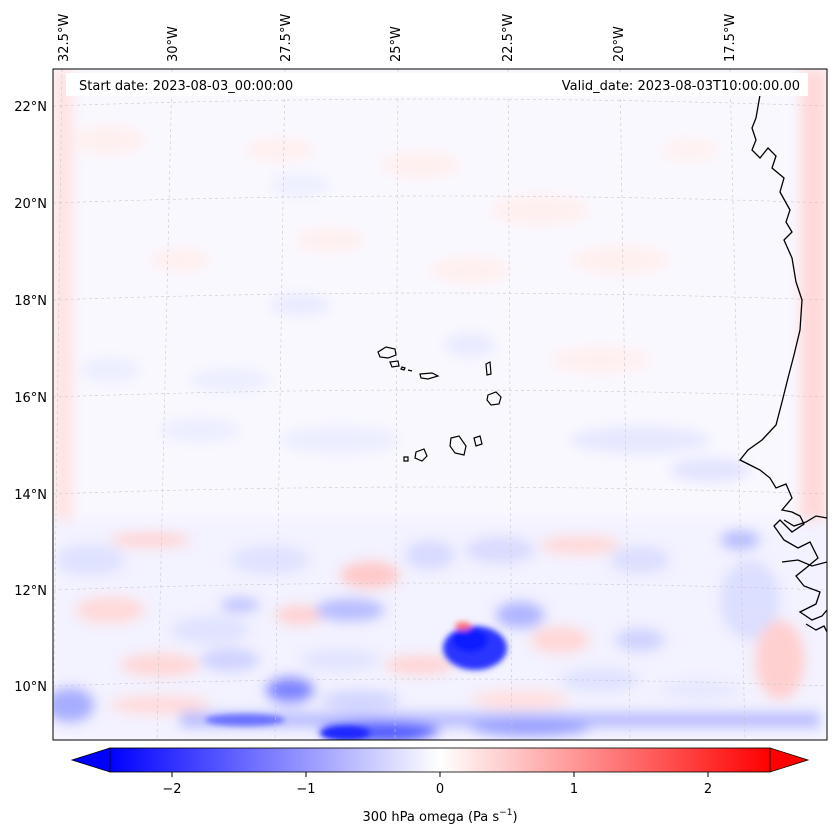 This screenshot has width=837, height=839. Describe the element at coordinates (708, 789) in the screenshot. I see `cb-tick-2: 2` at that location.